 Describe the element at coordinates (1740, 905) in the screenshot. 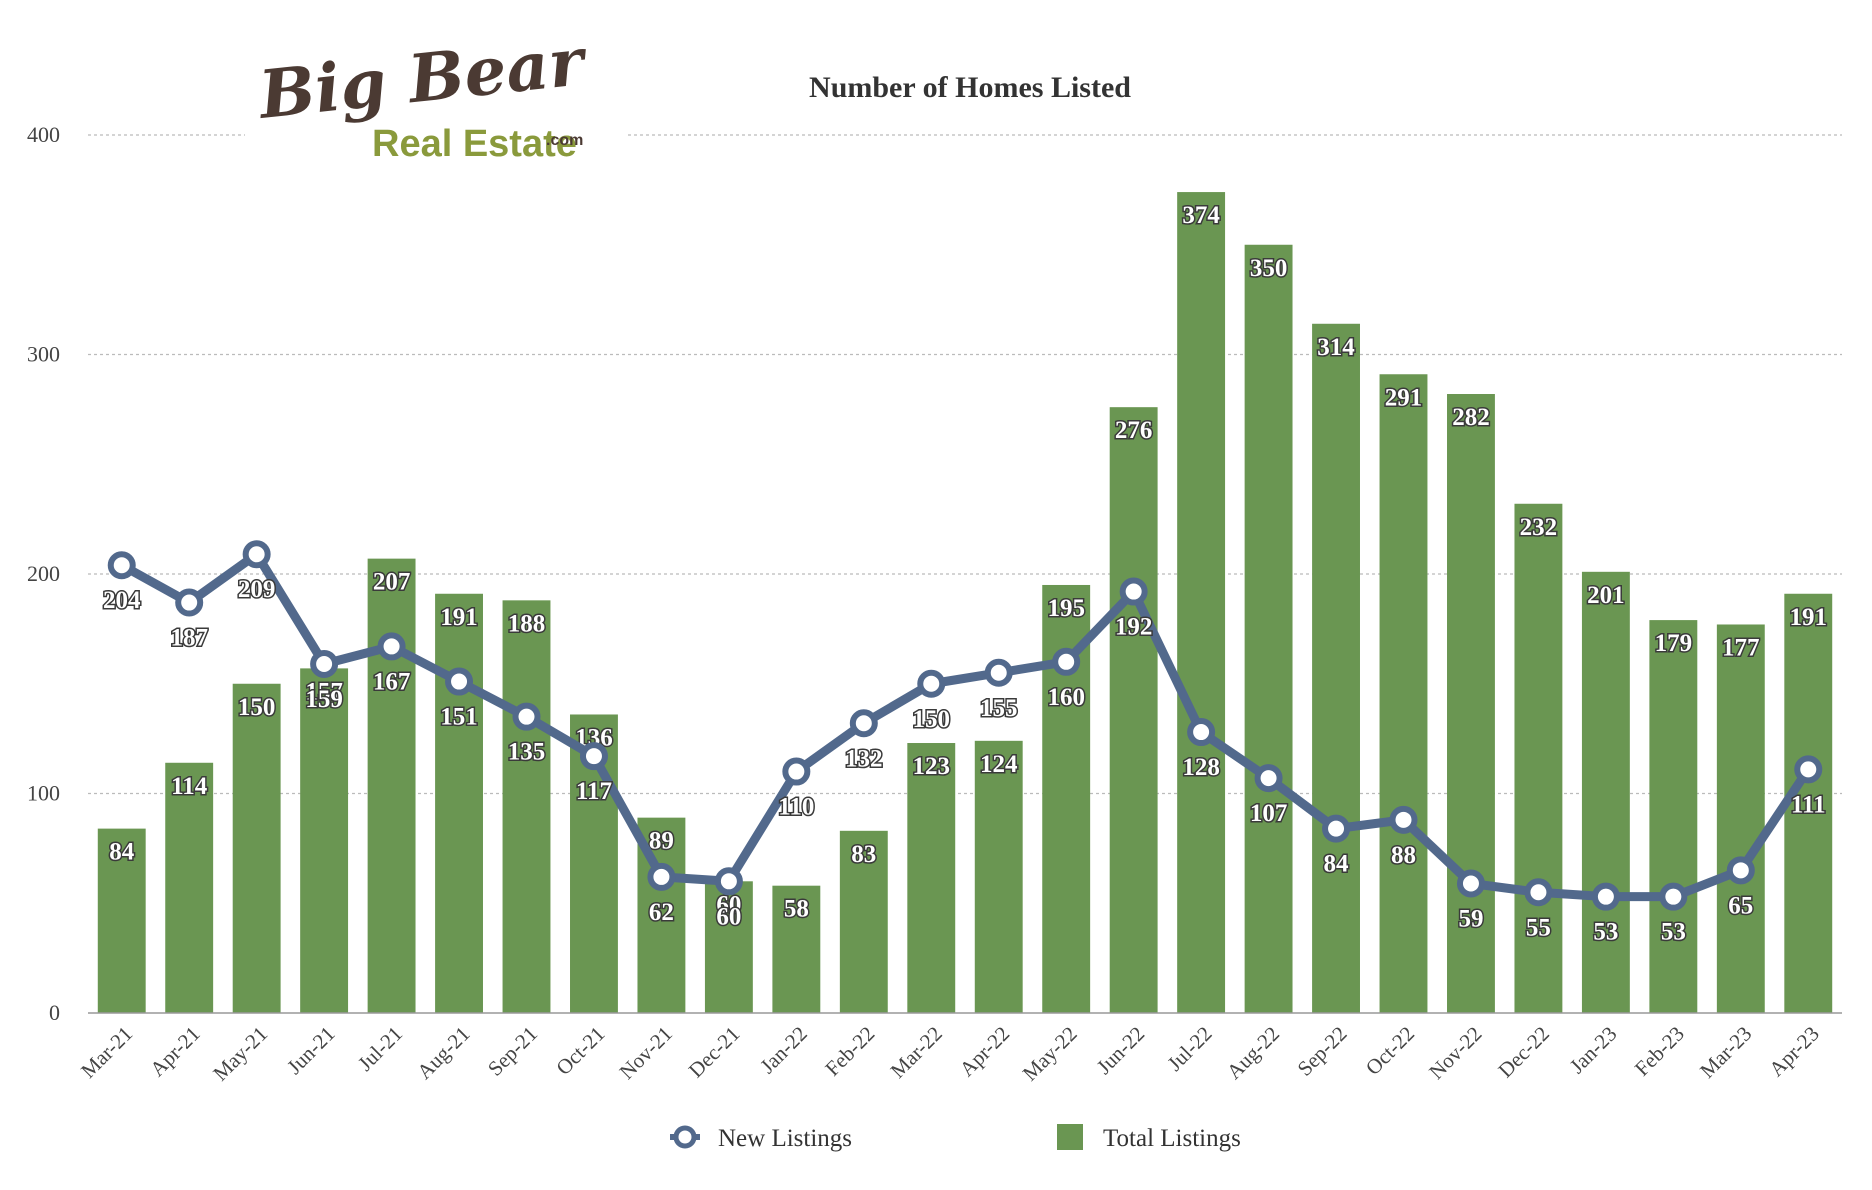

I see `line-value-label: 65` at that location.